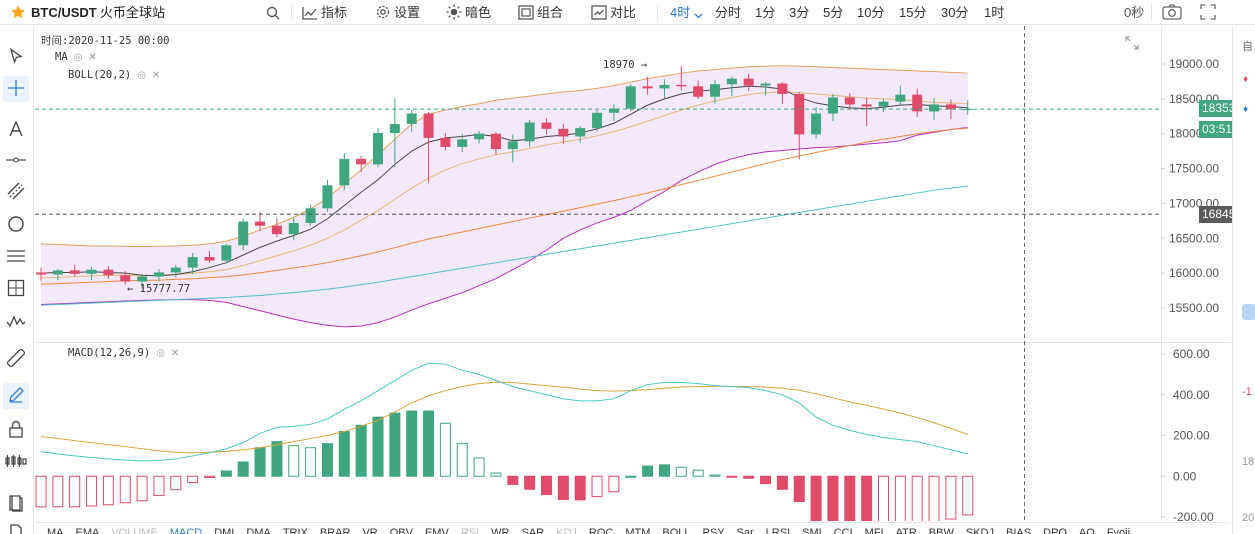  What do you see at coordinates (401, 530) in the screenshot?
I see `indicator-tab: OBV` at bounding box center [401, 530].